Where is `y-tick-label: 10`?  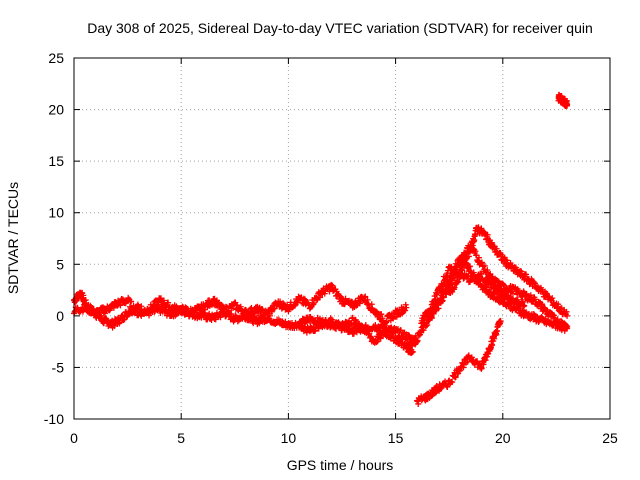 y-tick-label: 10 is located at coordinates (56, 213).